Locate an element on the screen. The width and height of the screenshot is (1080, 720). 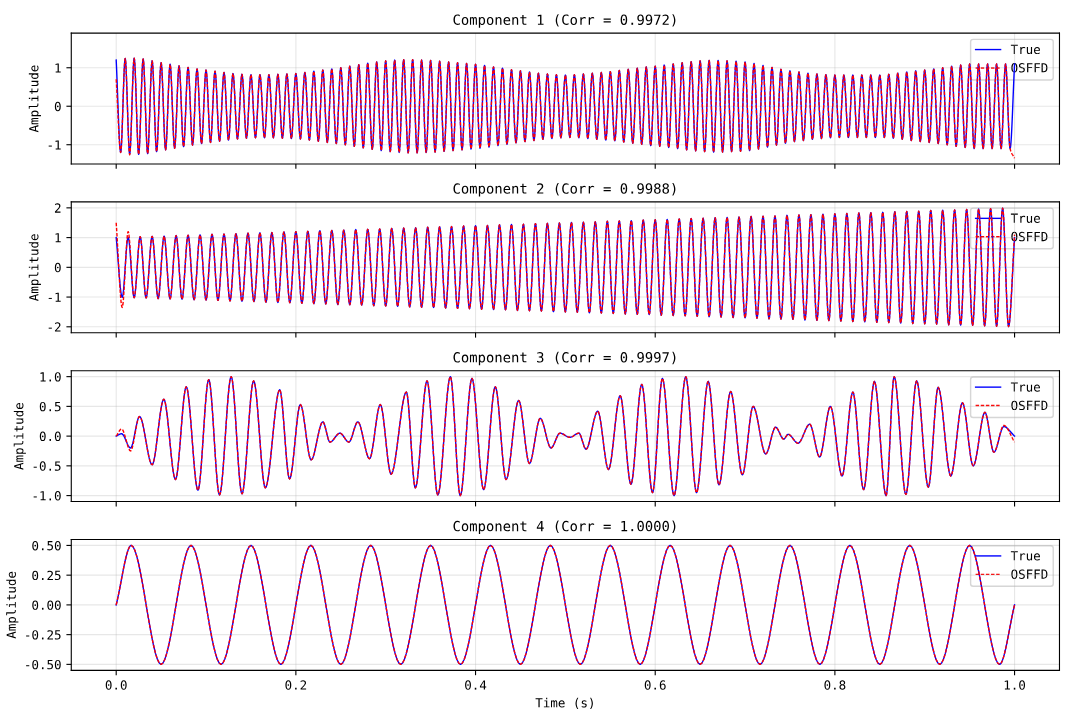
chart-title: Component 1 (Corr = 0.9972) is located at coordinates (564, 21).